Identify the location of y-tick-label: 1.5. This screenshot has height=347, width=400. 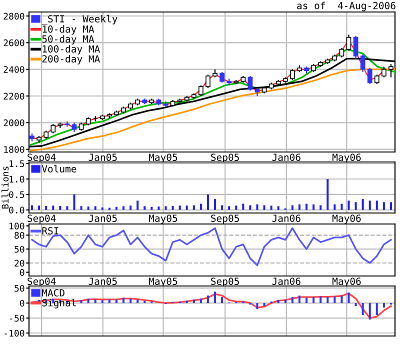
(17, 164).